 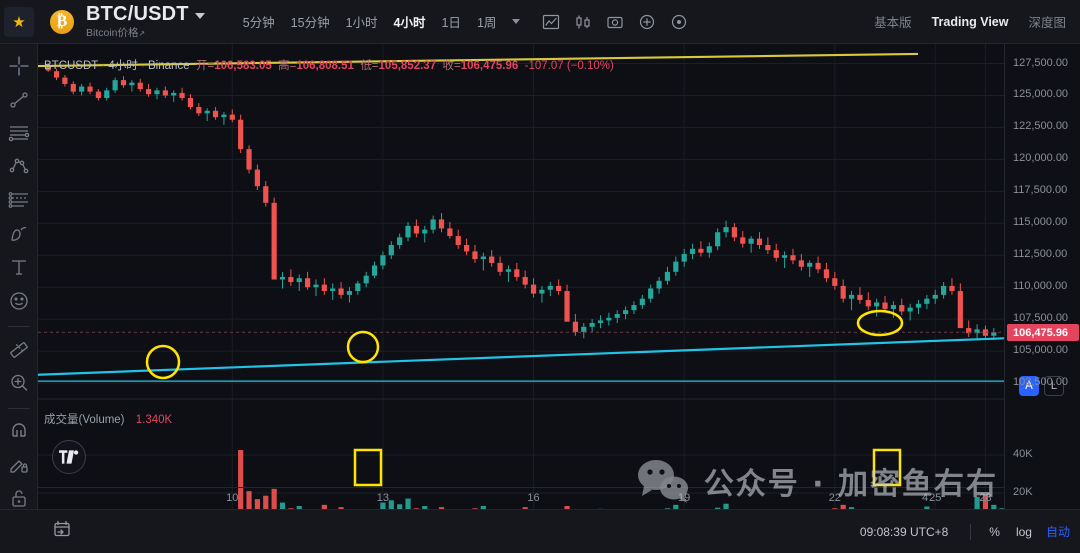 I want to click on horizontal-lines-icon, so click(x=19, y=133).